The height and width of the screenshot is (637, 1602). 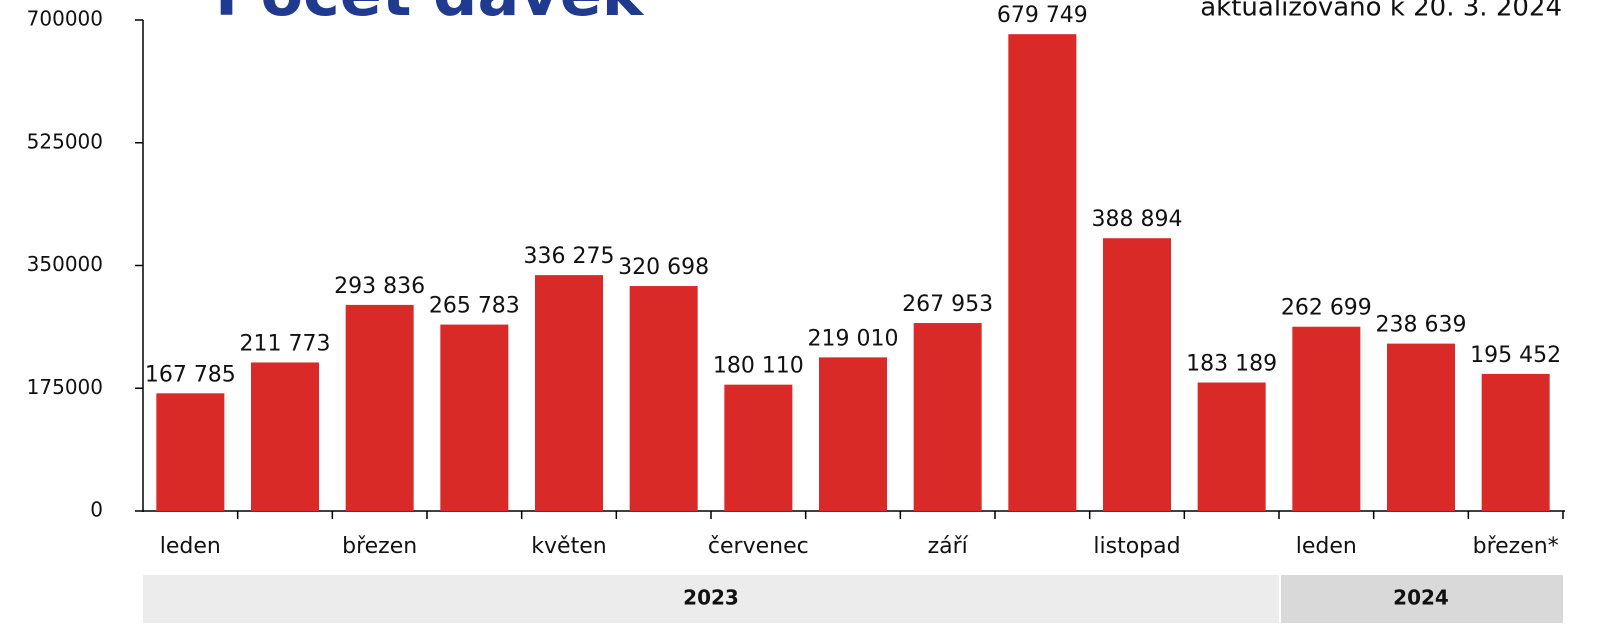 I want to click on value-label: 219 010, so click(x=853, y=338).